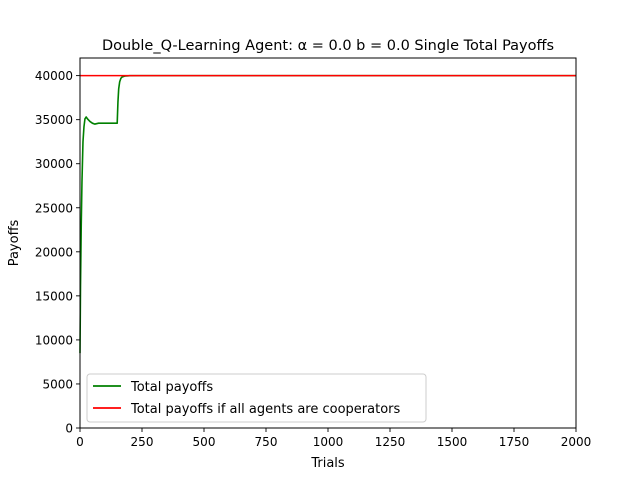 The image size is (640, 484). Describe the element at coordinates (54, 252) in the screenshot. I see `y-tick-label: 20000` at that location.